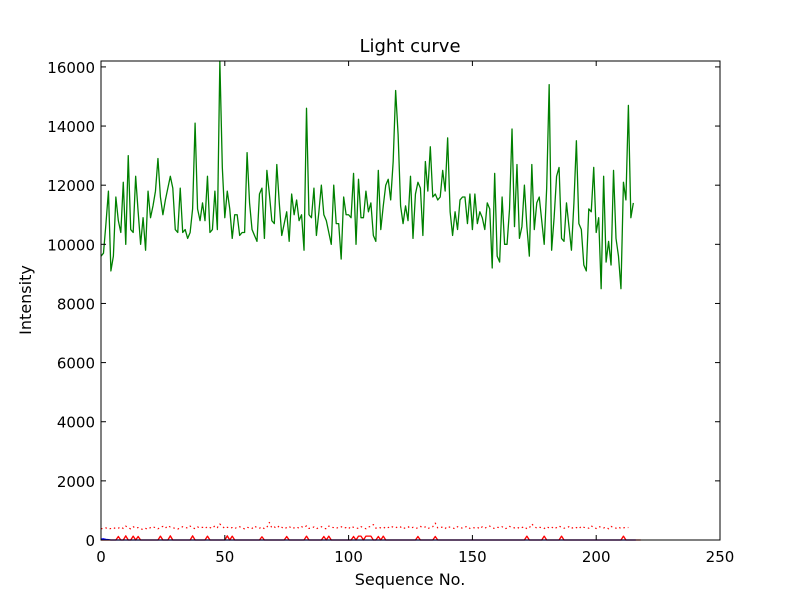 This screenshot has width=800, height=600. What do you see at coordinates (409, 46) in the screenshot?
I see `chart-title: Light curve` at bounding box center [409, 46].